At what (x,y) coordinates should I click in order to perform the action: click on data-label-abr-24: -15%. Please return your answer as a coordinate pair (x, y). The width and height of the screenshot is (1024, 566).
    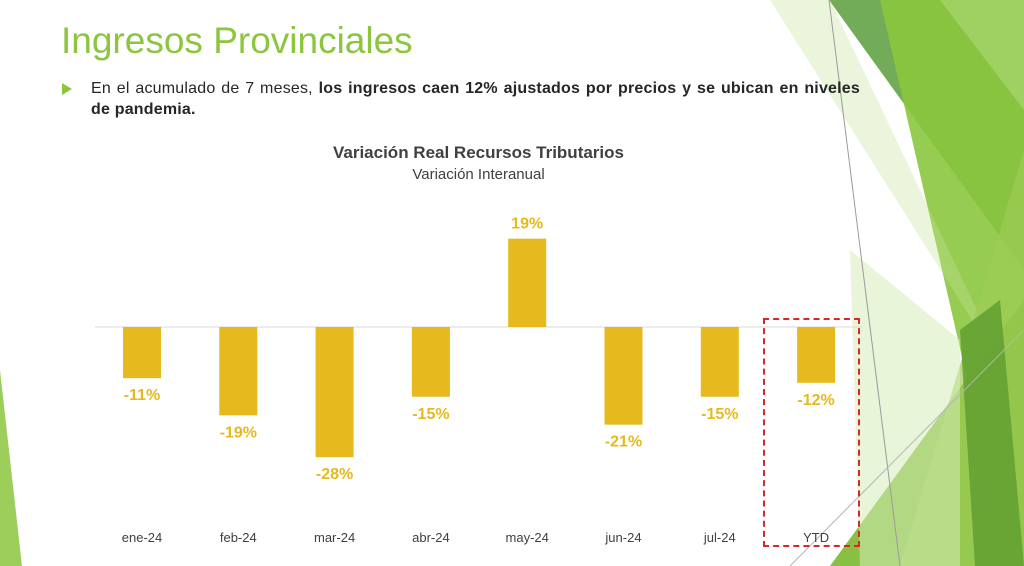
    Looking at the image, I should click on (430, 414).